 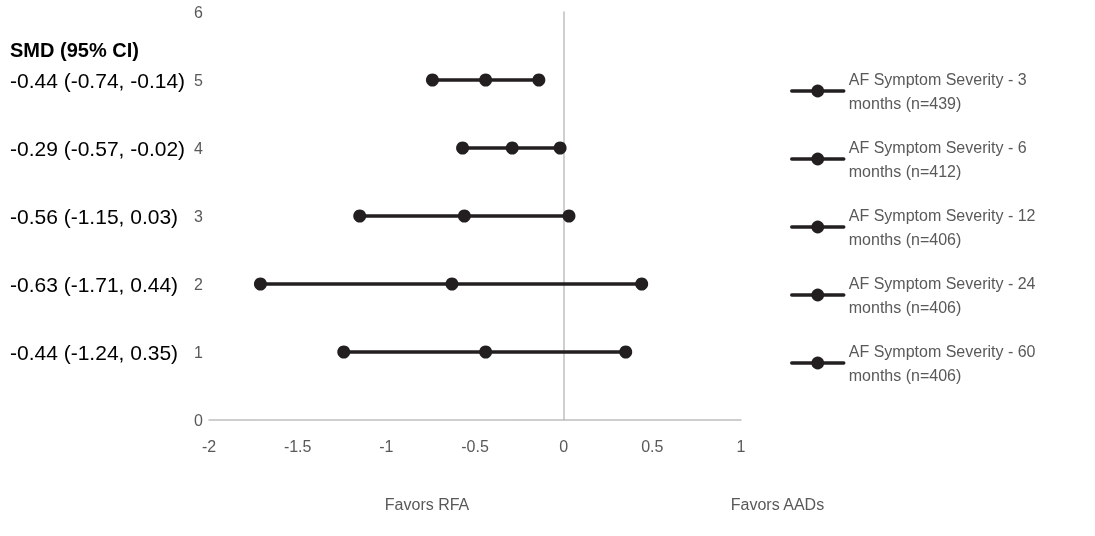 I want to click on text: SMD (95% CI), so click(x=74, y=50).